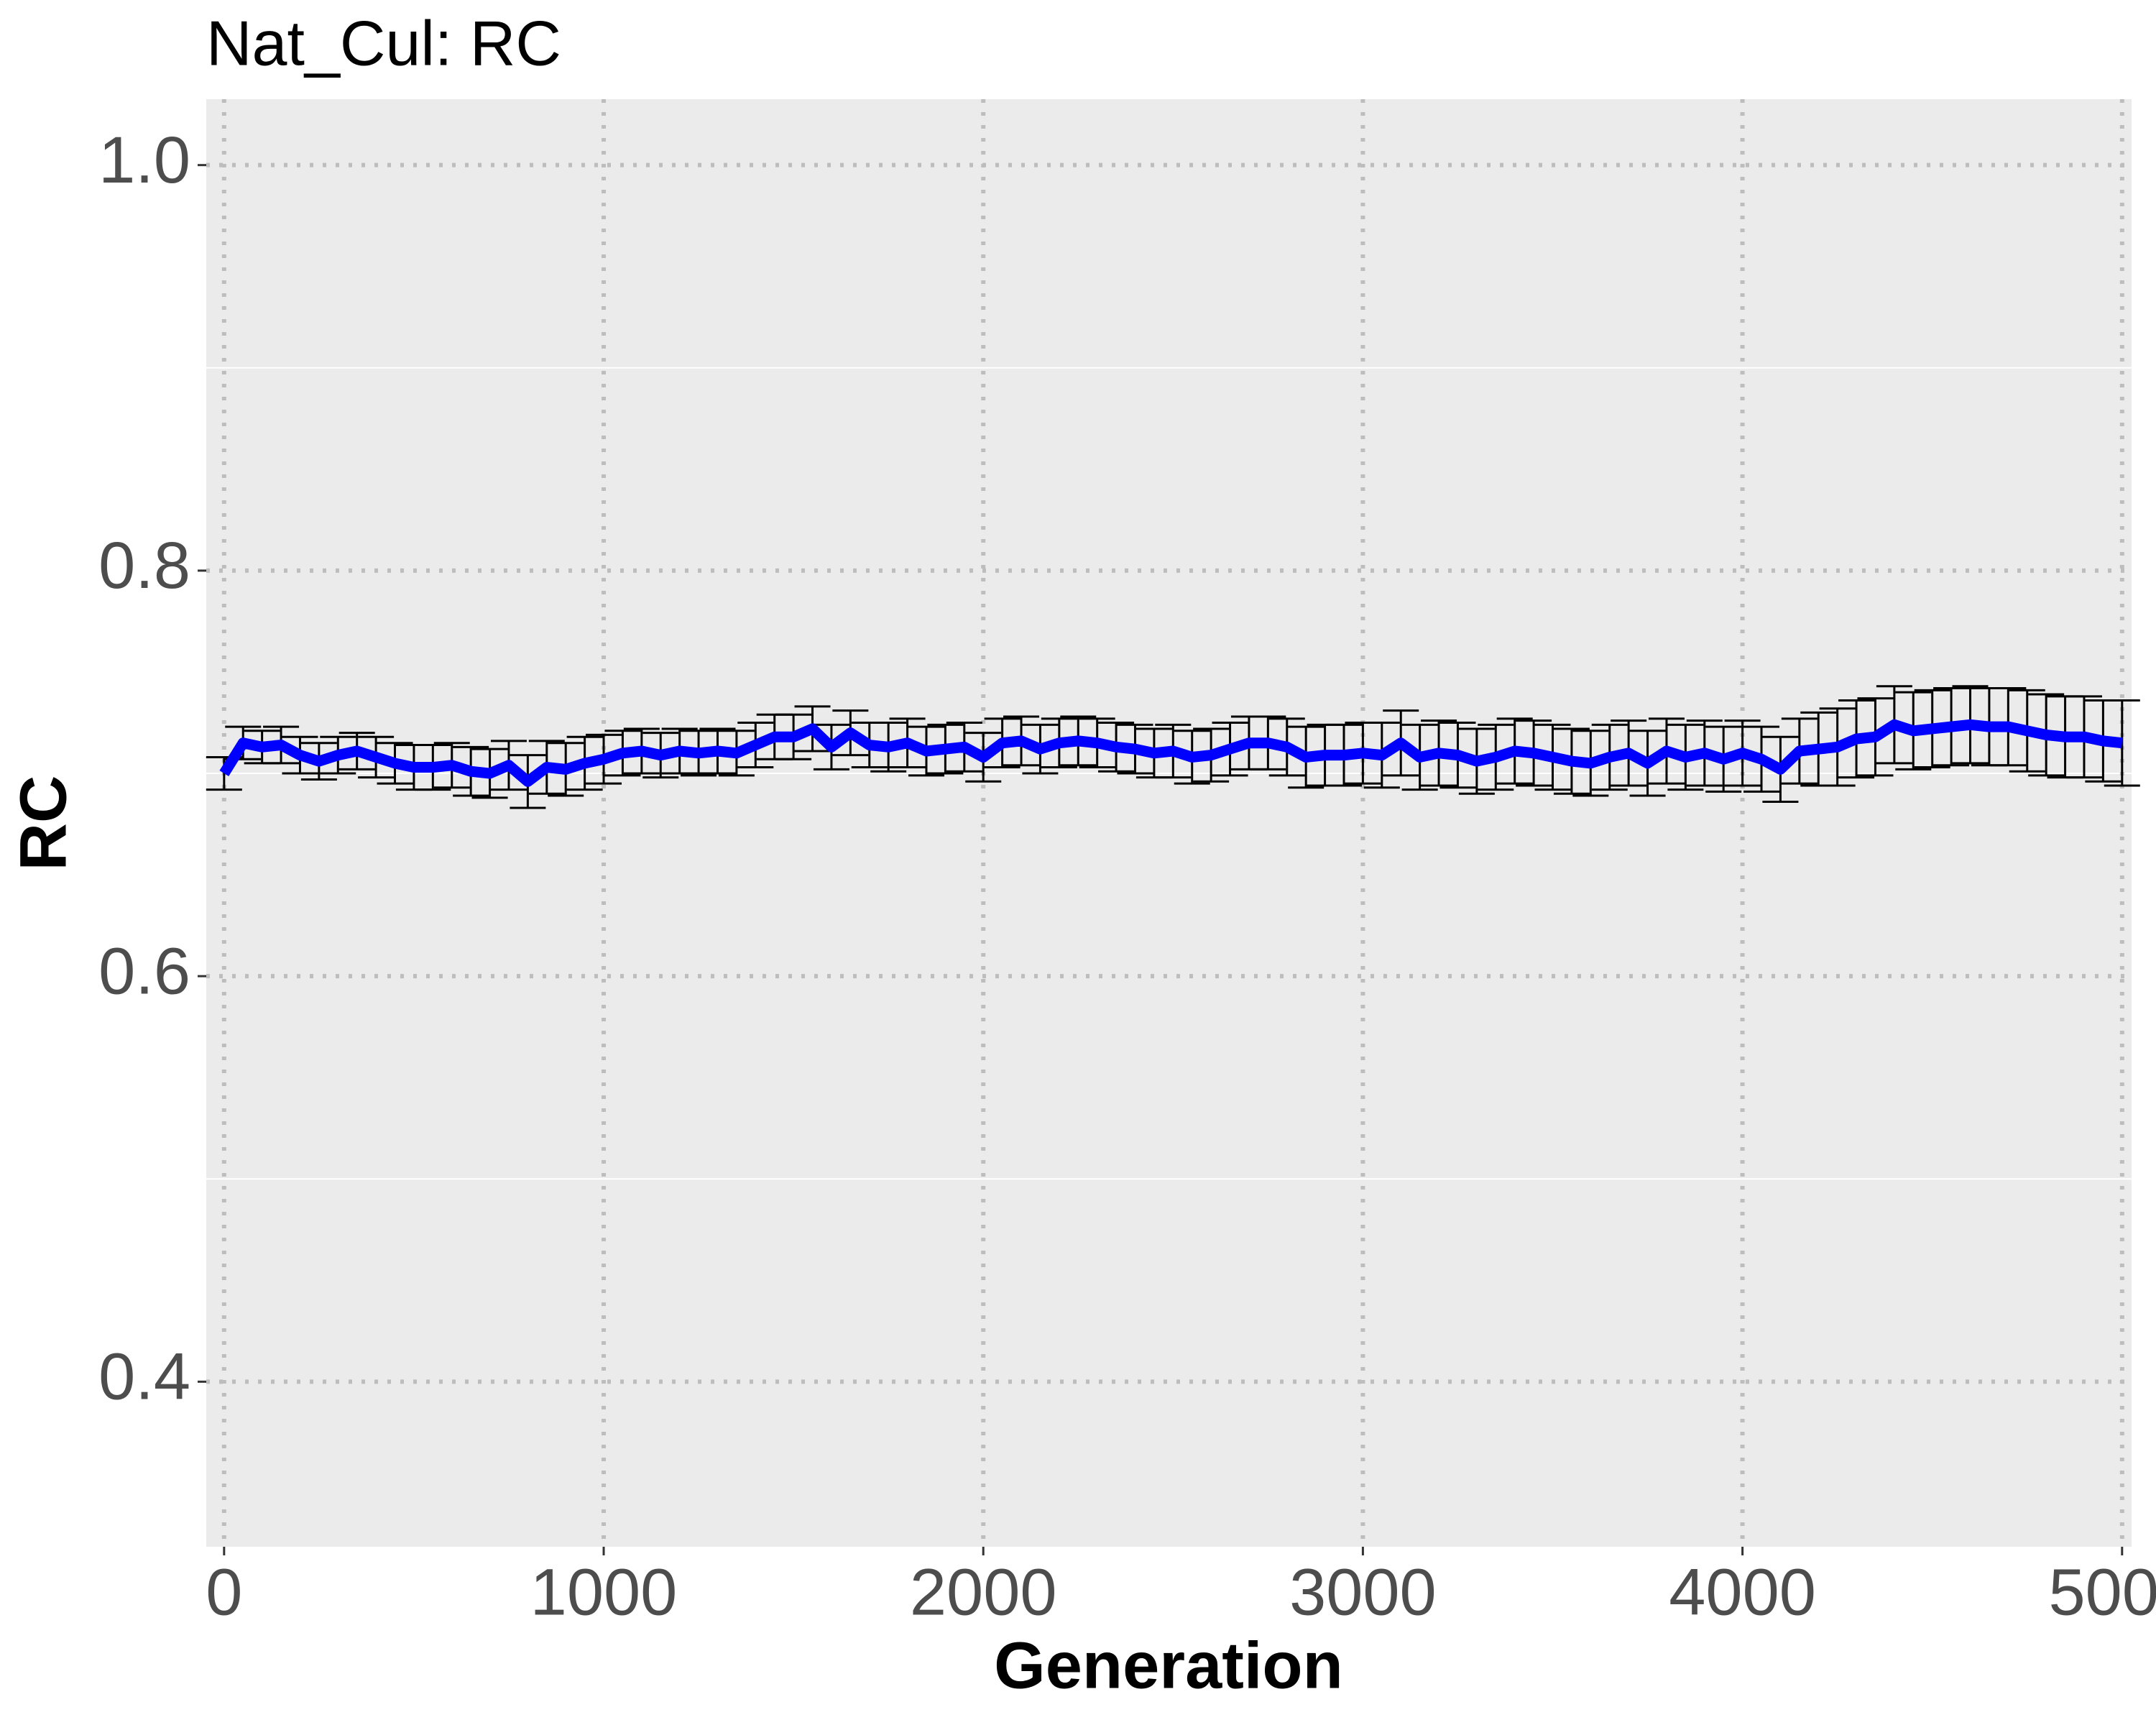 The image size is (2156, 1725). I want to click on x-tick-label: 1000, so click(604, 1592).